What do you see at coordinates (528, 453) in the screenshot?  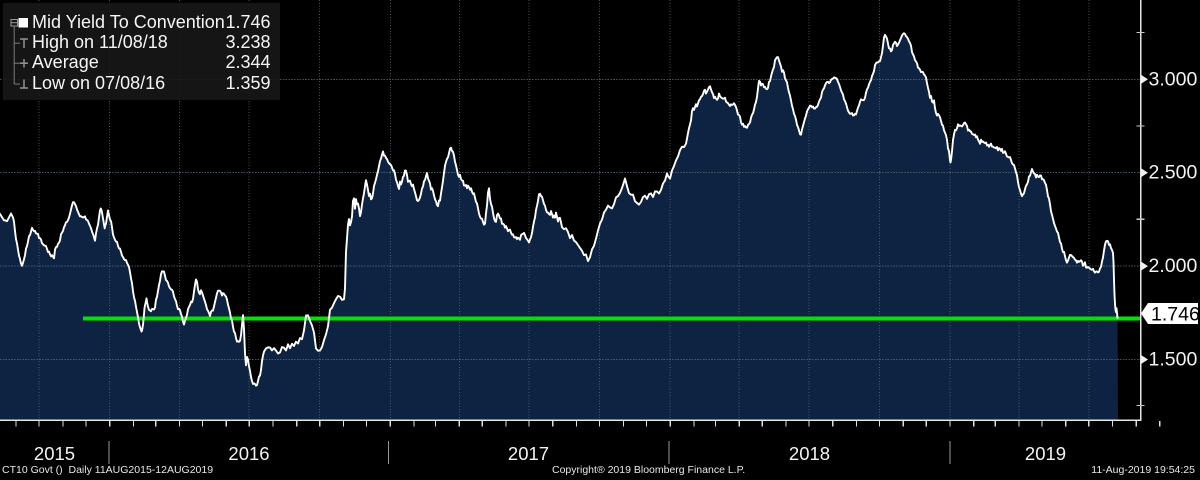 I see `svg-text: 2017` at bounding box center [528, 453].